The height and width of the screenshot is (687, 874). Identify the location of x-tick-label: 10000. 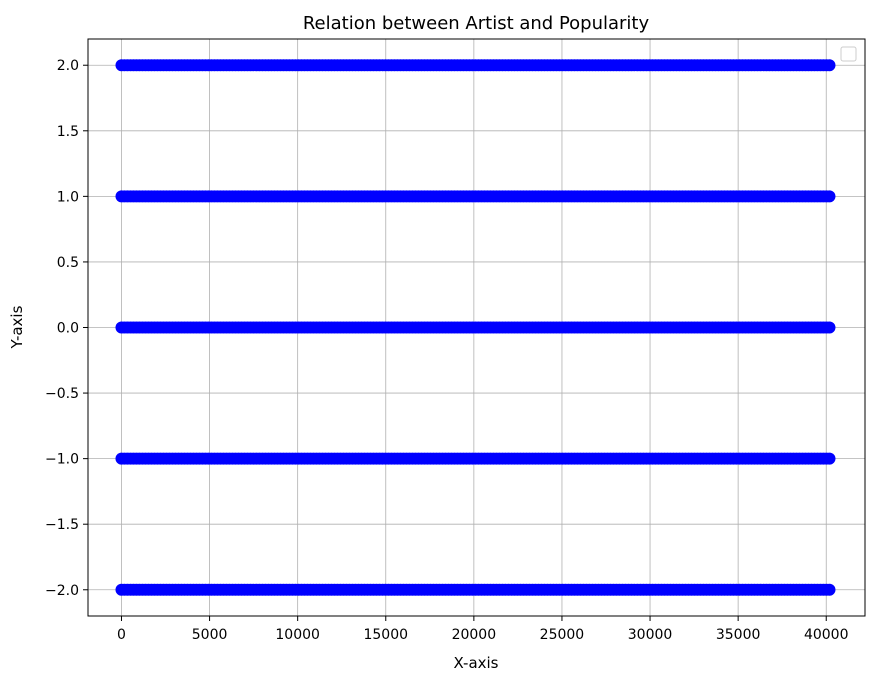
(297, 635).